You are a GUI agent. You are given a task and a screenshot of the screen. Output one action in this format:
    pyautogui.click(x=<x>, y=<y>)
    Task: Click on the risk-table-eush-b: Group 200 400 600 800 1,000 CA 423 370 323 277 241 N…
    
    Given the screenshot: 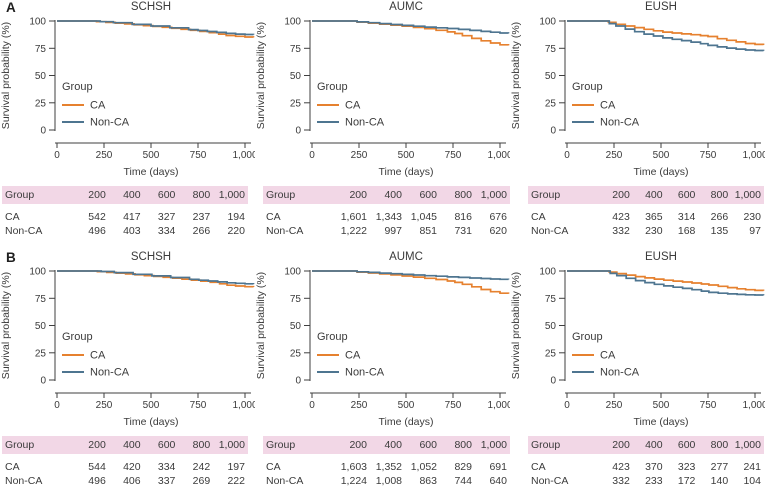 What is the action you would take?
    pyautogui.click(x=638, y=462)
    